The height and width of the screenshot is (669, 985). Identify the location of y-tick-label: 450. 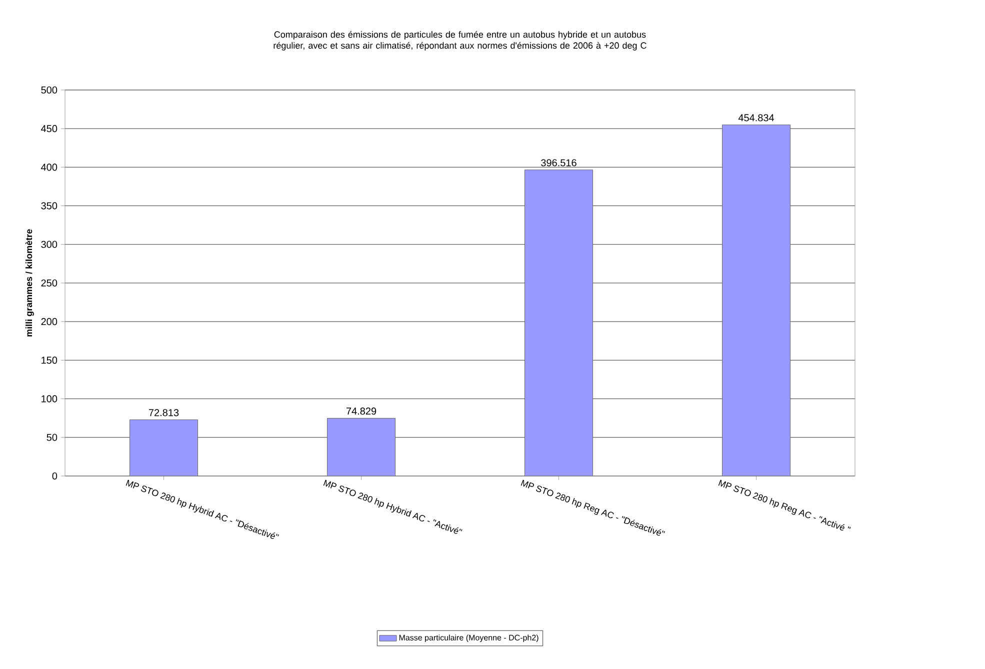
(49, 128).